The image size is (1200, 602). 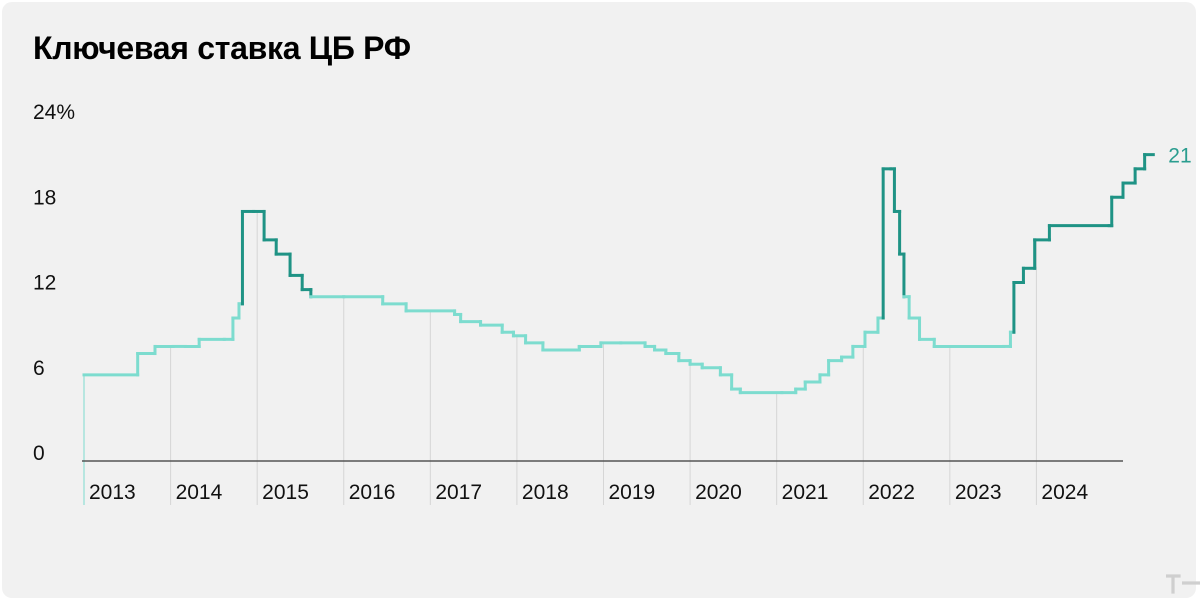 What do you see at coordinates (978, 492) in the screenshot?
I see `x-tick-label-2023: 2023` at bounding box center [978, 492].